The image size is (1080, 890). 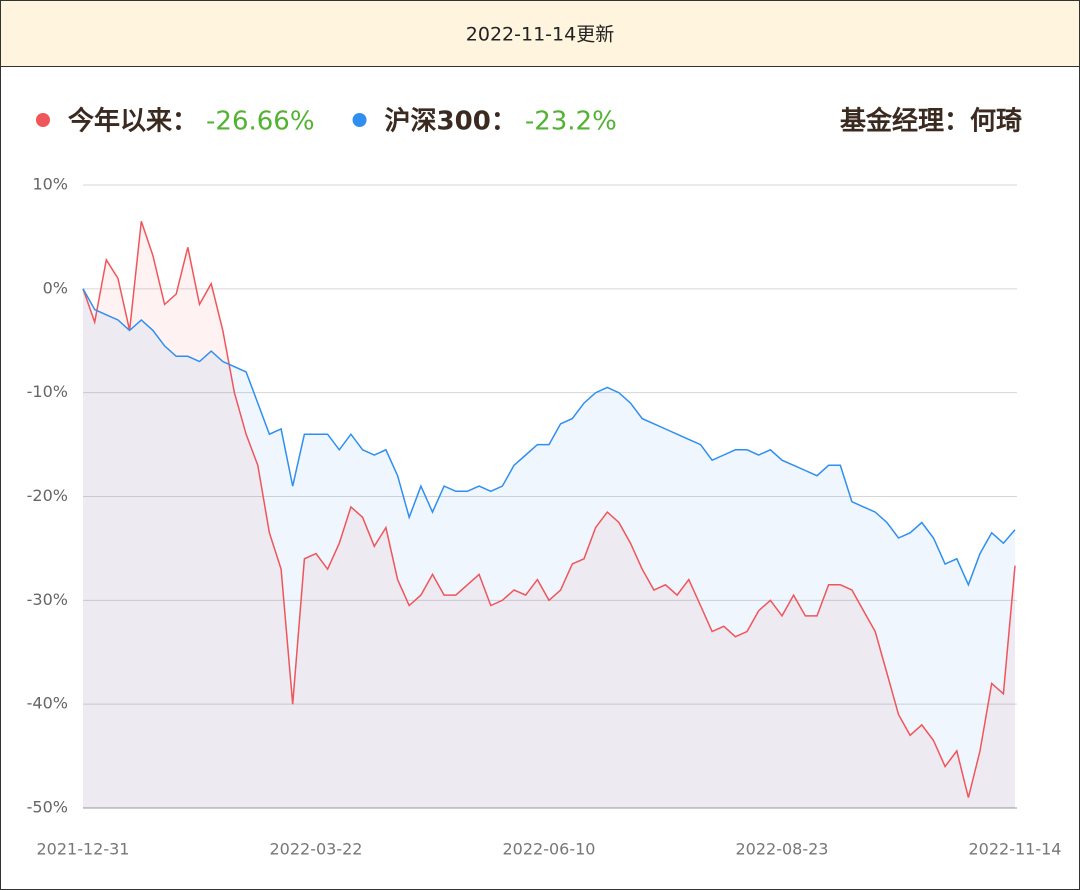 I want to click on manager: 基金经理：何琦, so click(x=931, y=121).